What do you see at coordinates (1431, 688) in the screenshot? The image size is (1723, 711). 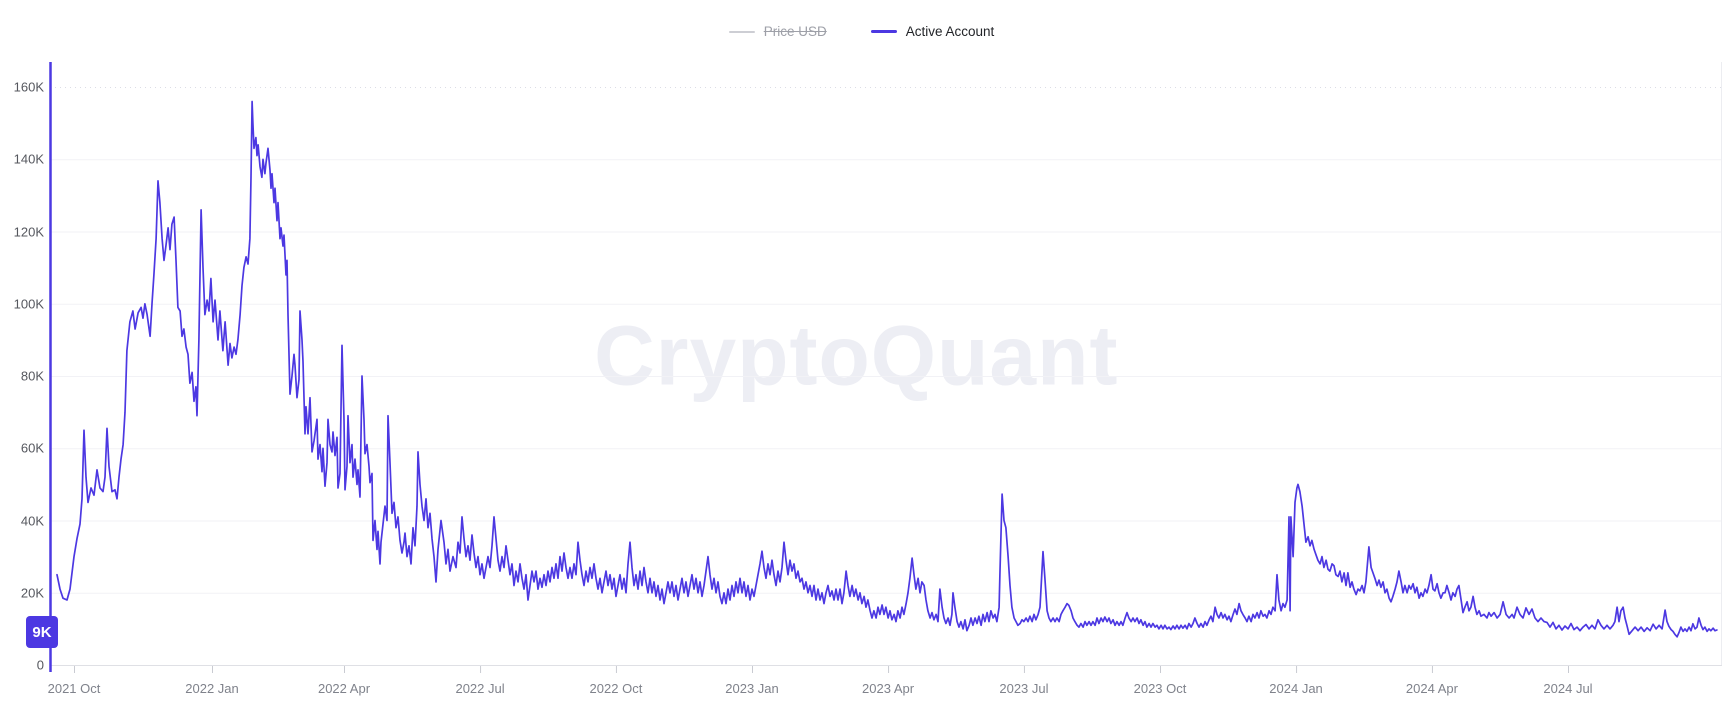 I see `x-tick-label-2024-Apr: 2024 Apr` at bounding box center [1431, 688].